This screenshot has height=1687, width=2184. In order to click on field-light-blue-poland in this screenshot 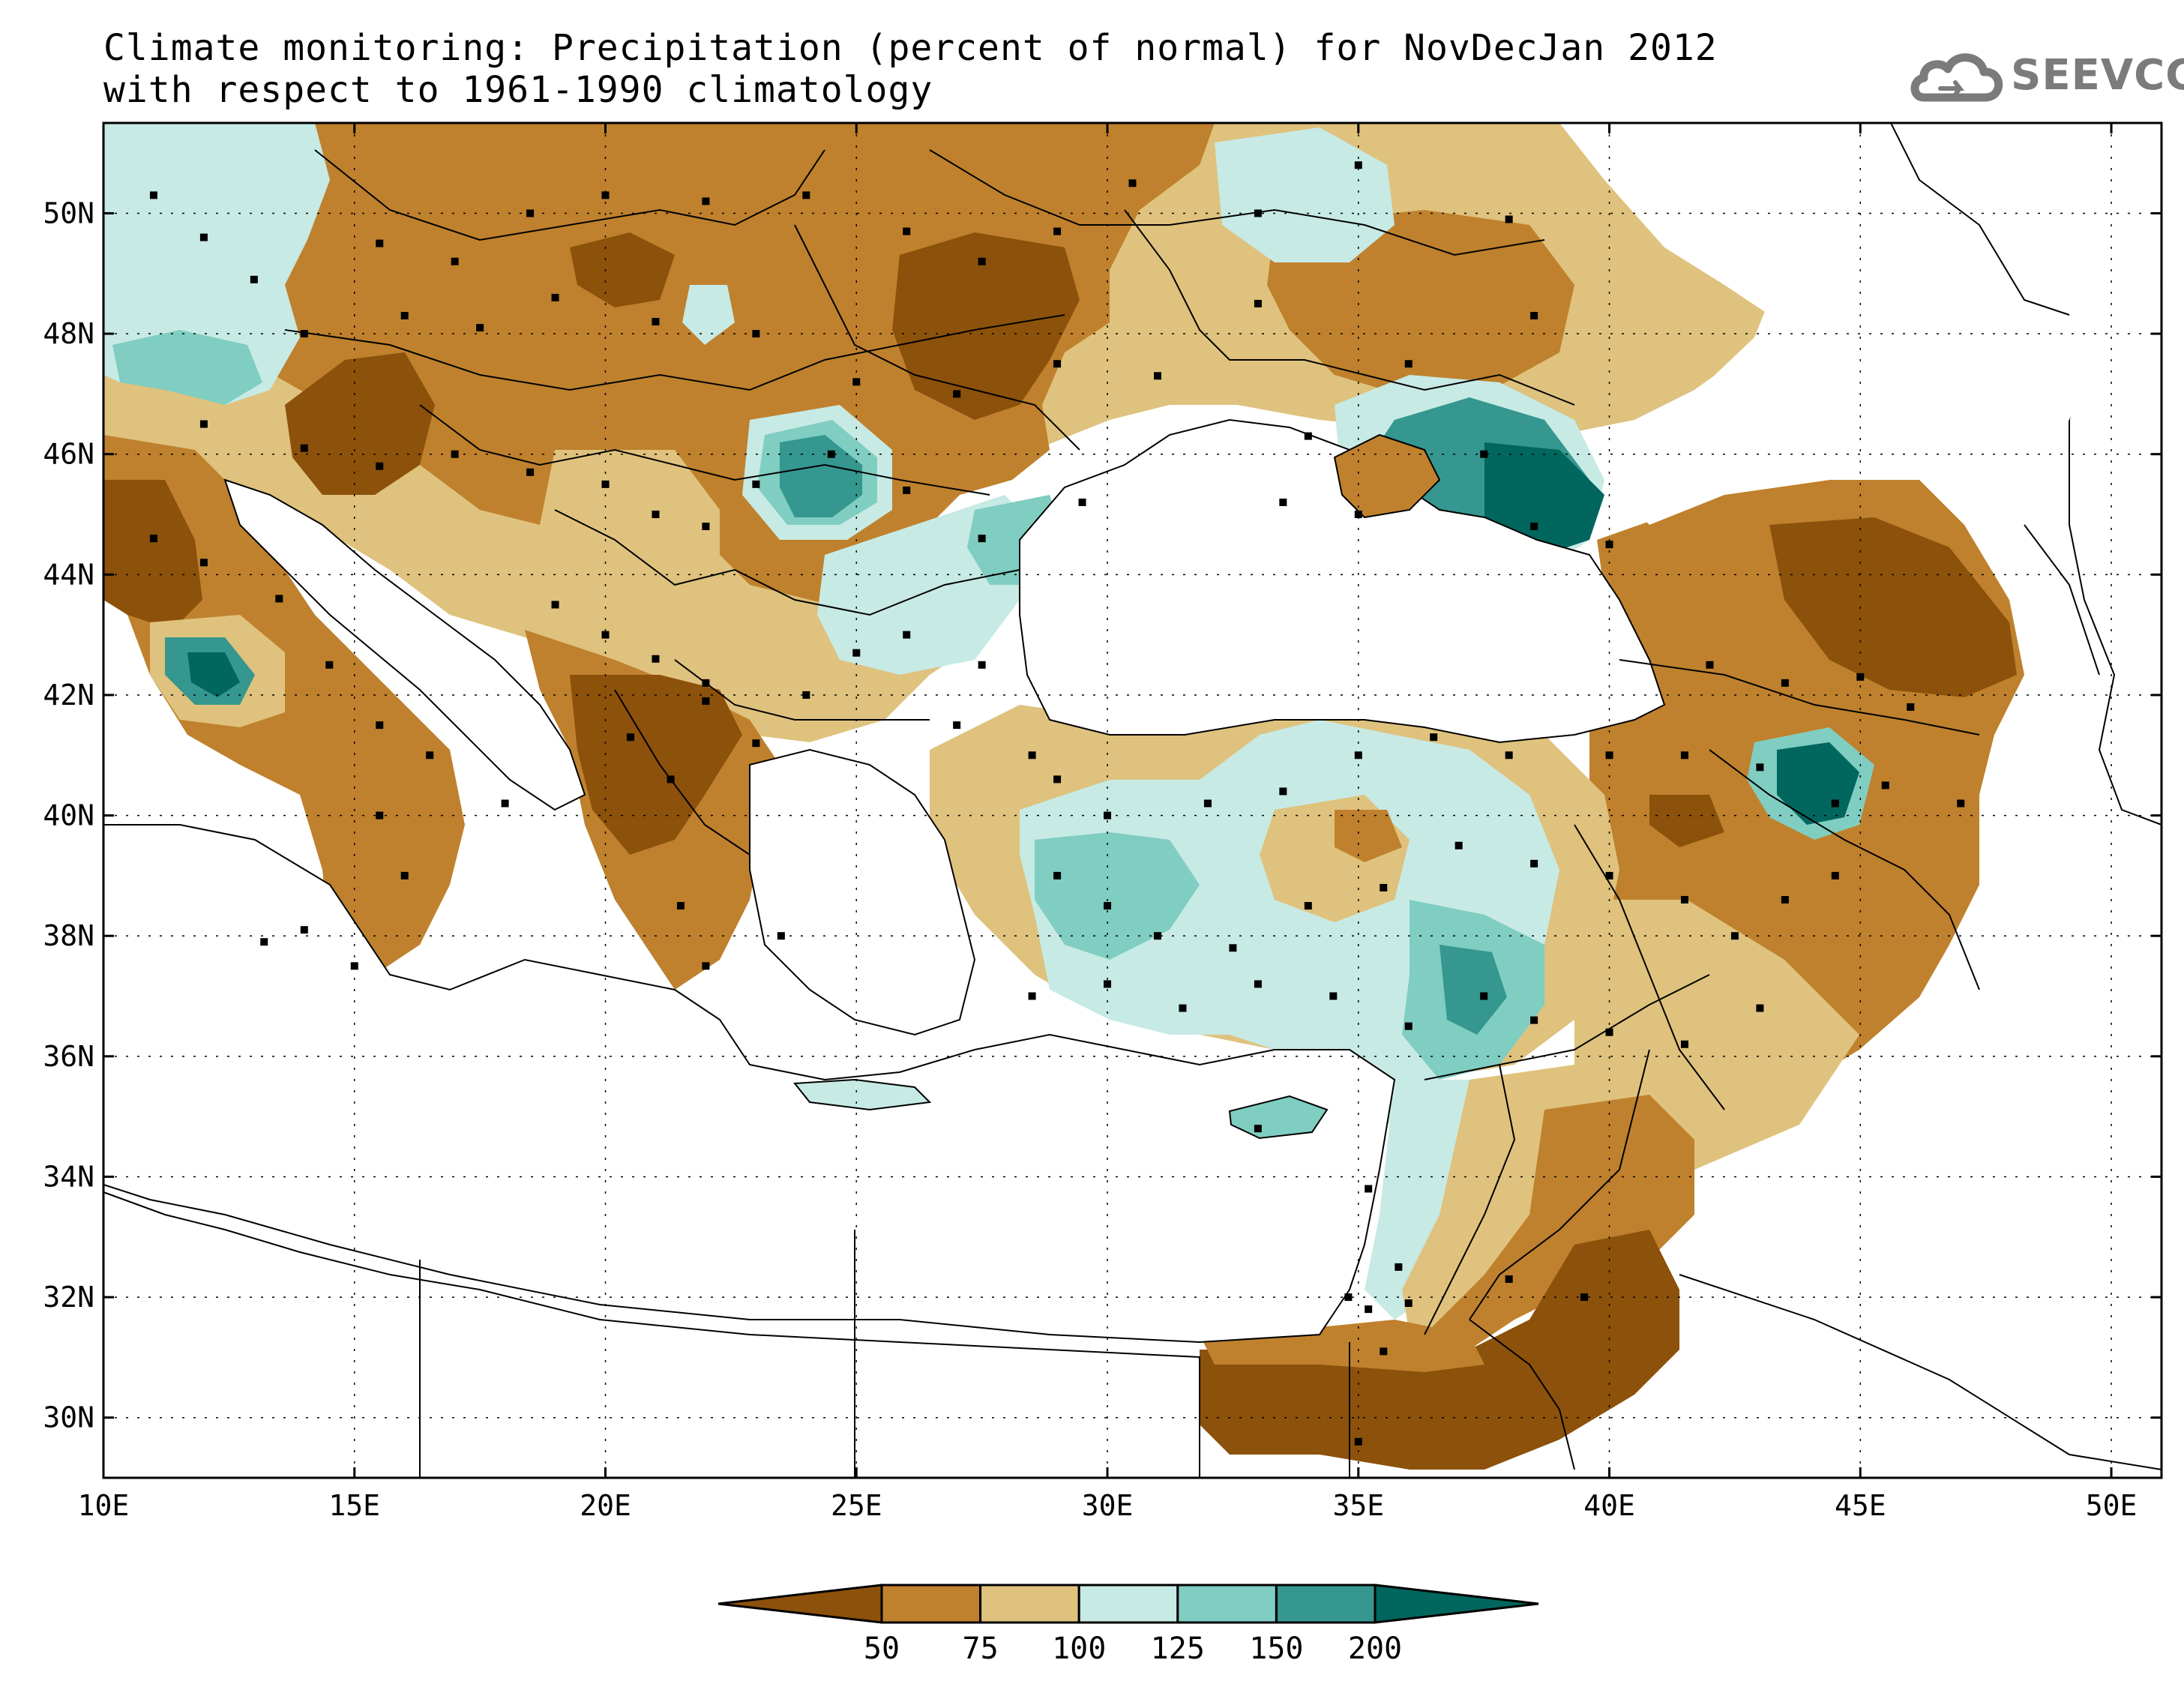, I will do `click(708, 315)`.